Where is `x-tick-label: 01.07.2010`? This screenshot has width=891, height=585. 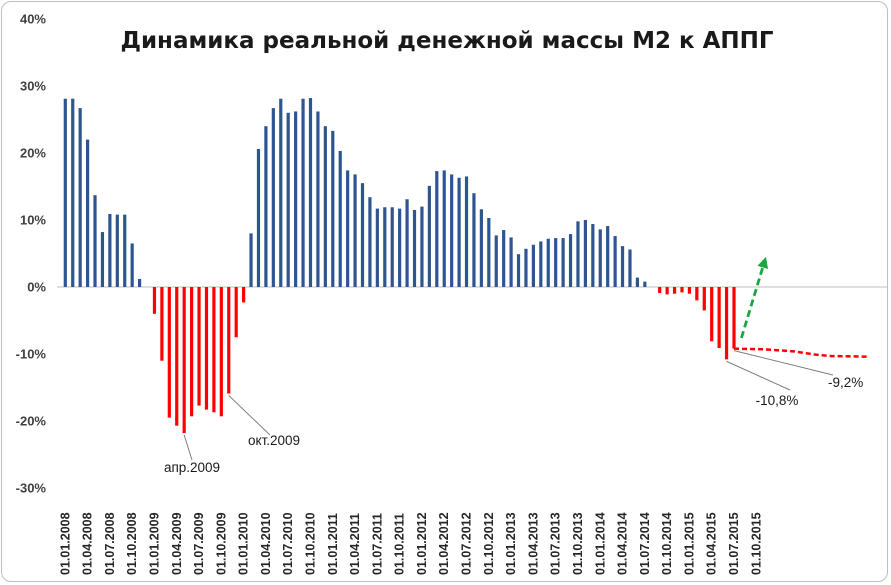 x-tick-label: 01.07.2010 is located at coordinates (288, 543).